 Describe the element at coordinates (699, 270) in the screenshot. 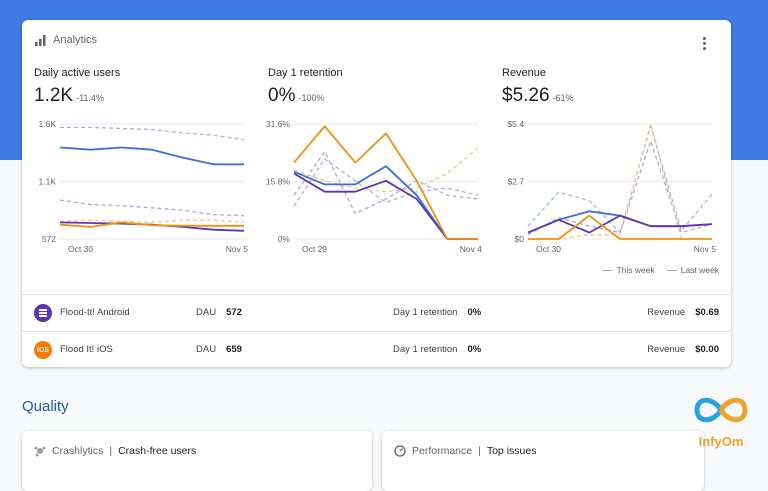

I see `legend-last-week: Last week` at that location.